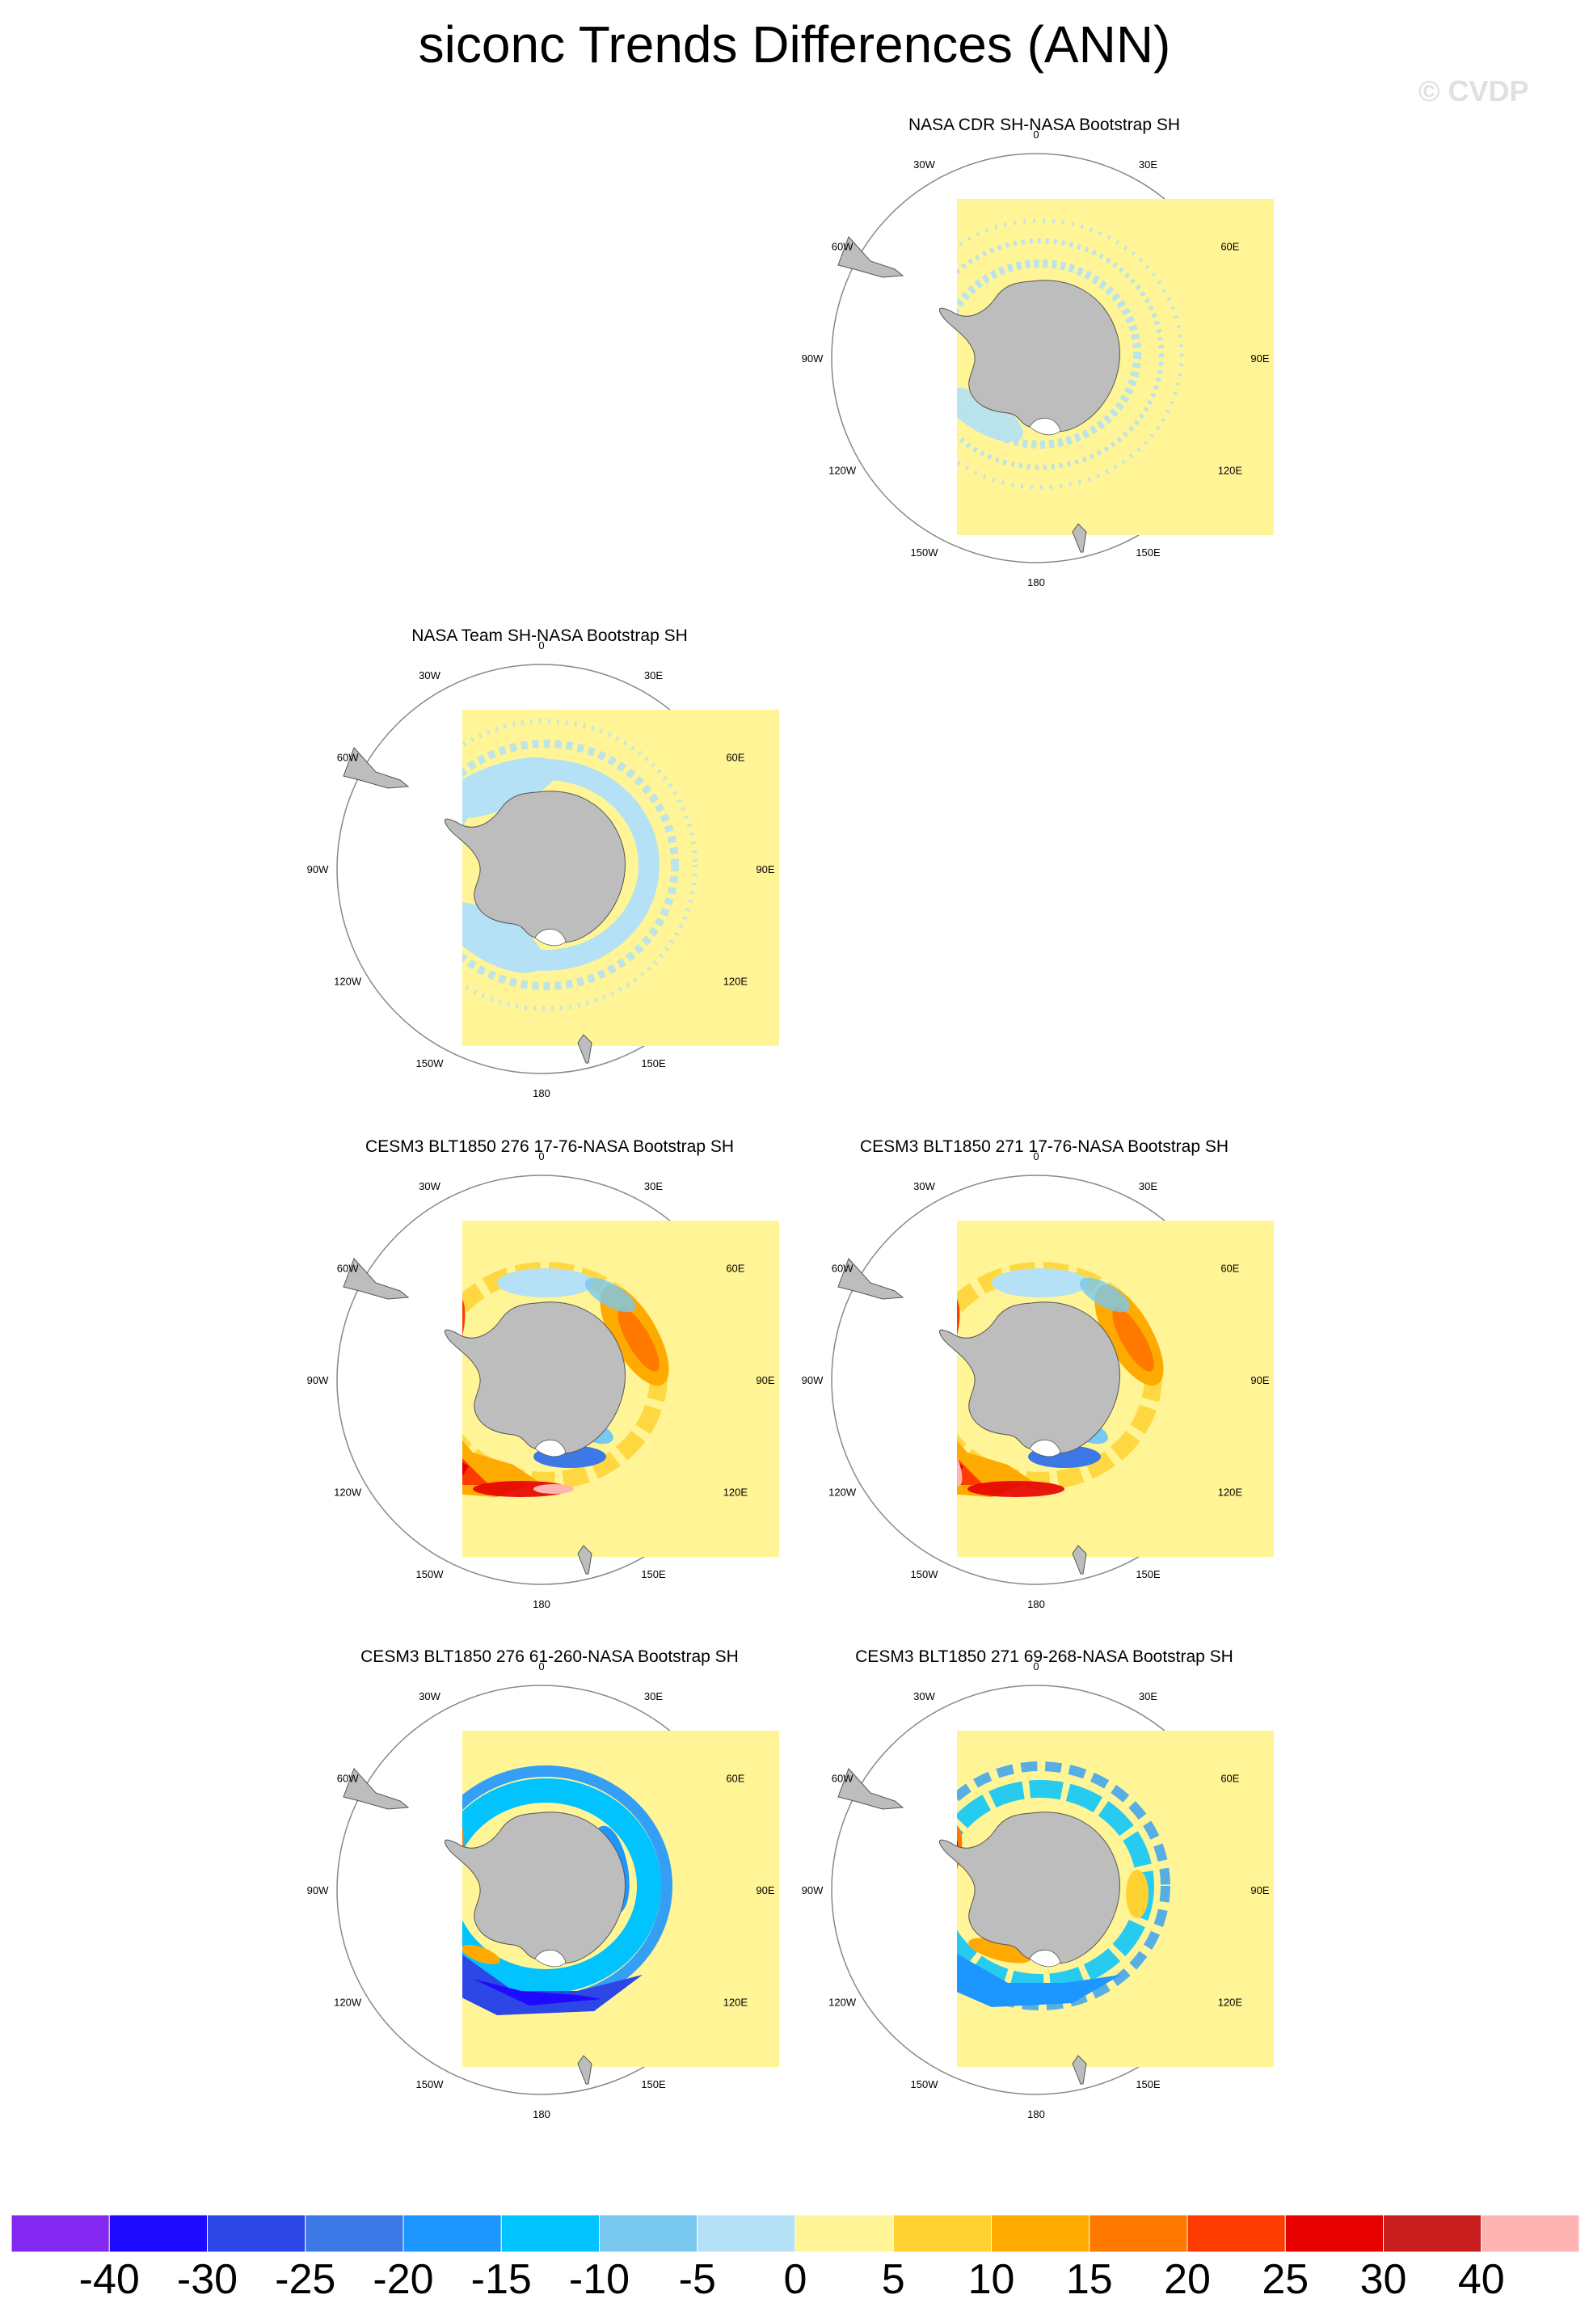  Describe the element at coordinates (207, 2279) in the screenshot. I see `colorbar-tick-label: -30` at that location.